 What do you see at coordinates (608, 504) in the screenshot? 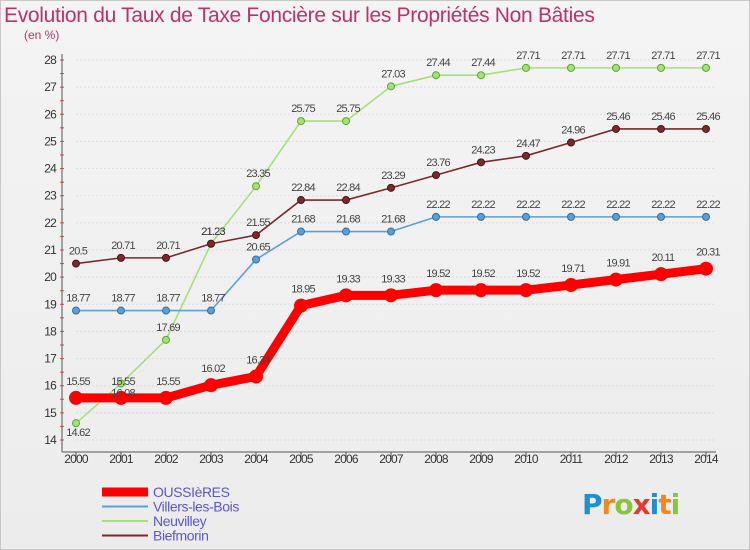
I see `logo-letter: r` at bounding box center [608, 504].